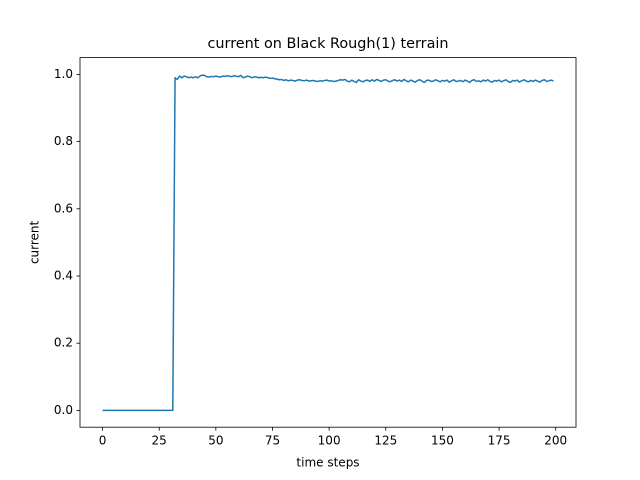  Describe the element at coordinates (63, 208) in the screenshot. I see `y-tick-label: 0.6` at that location.